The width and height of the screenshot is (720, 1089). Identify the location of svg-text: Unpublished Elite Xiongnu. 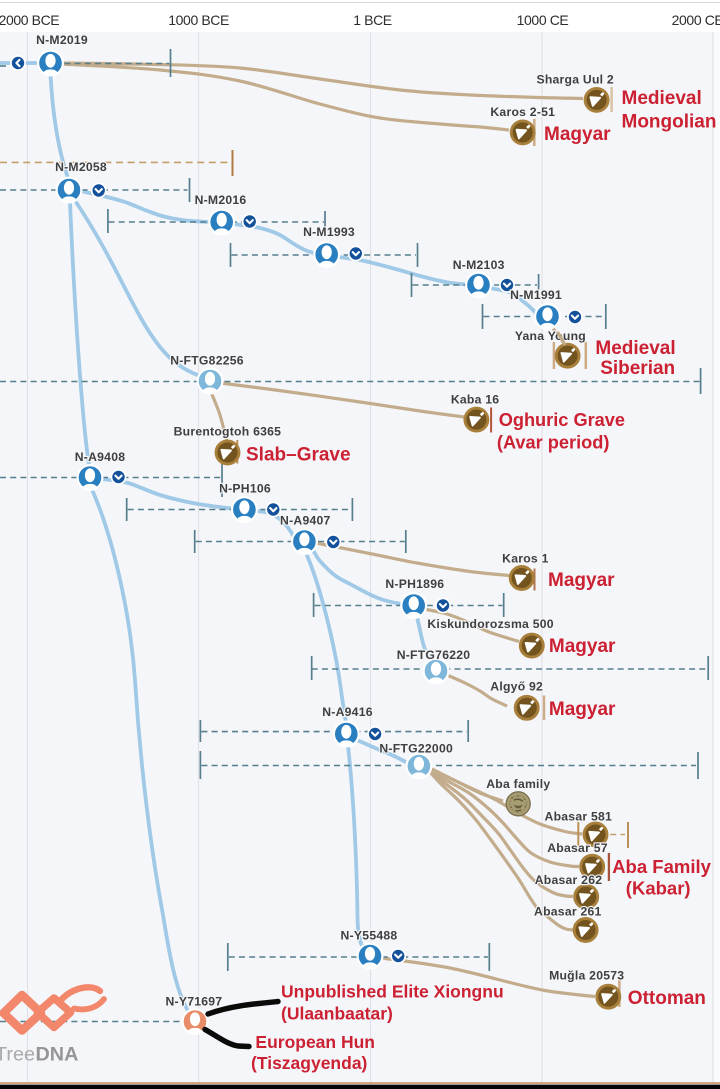
(392, 992).